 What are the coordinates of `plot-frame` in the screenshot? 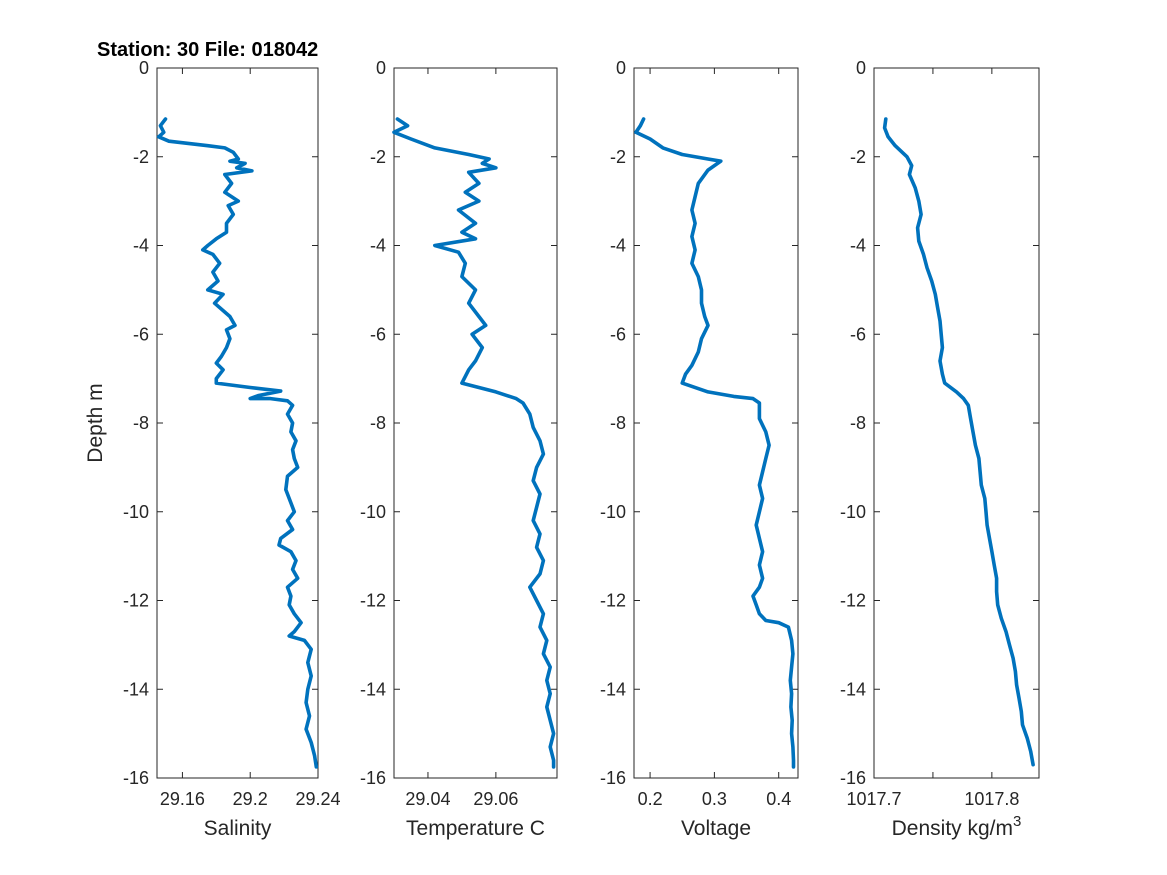 It's located at (716, 423).